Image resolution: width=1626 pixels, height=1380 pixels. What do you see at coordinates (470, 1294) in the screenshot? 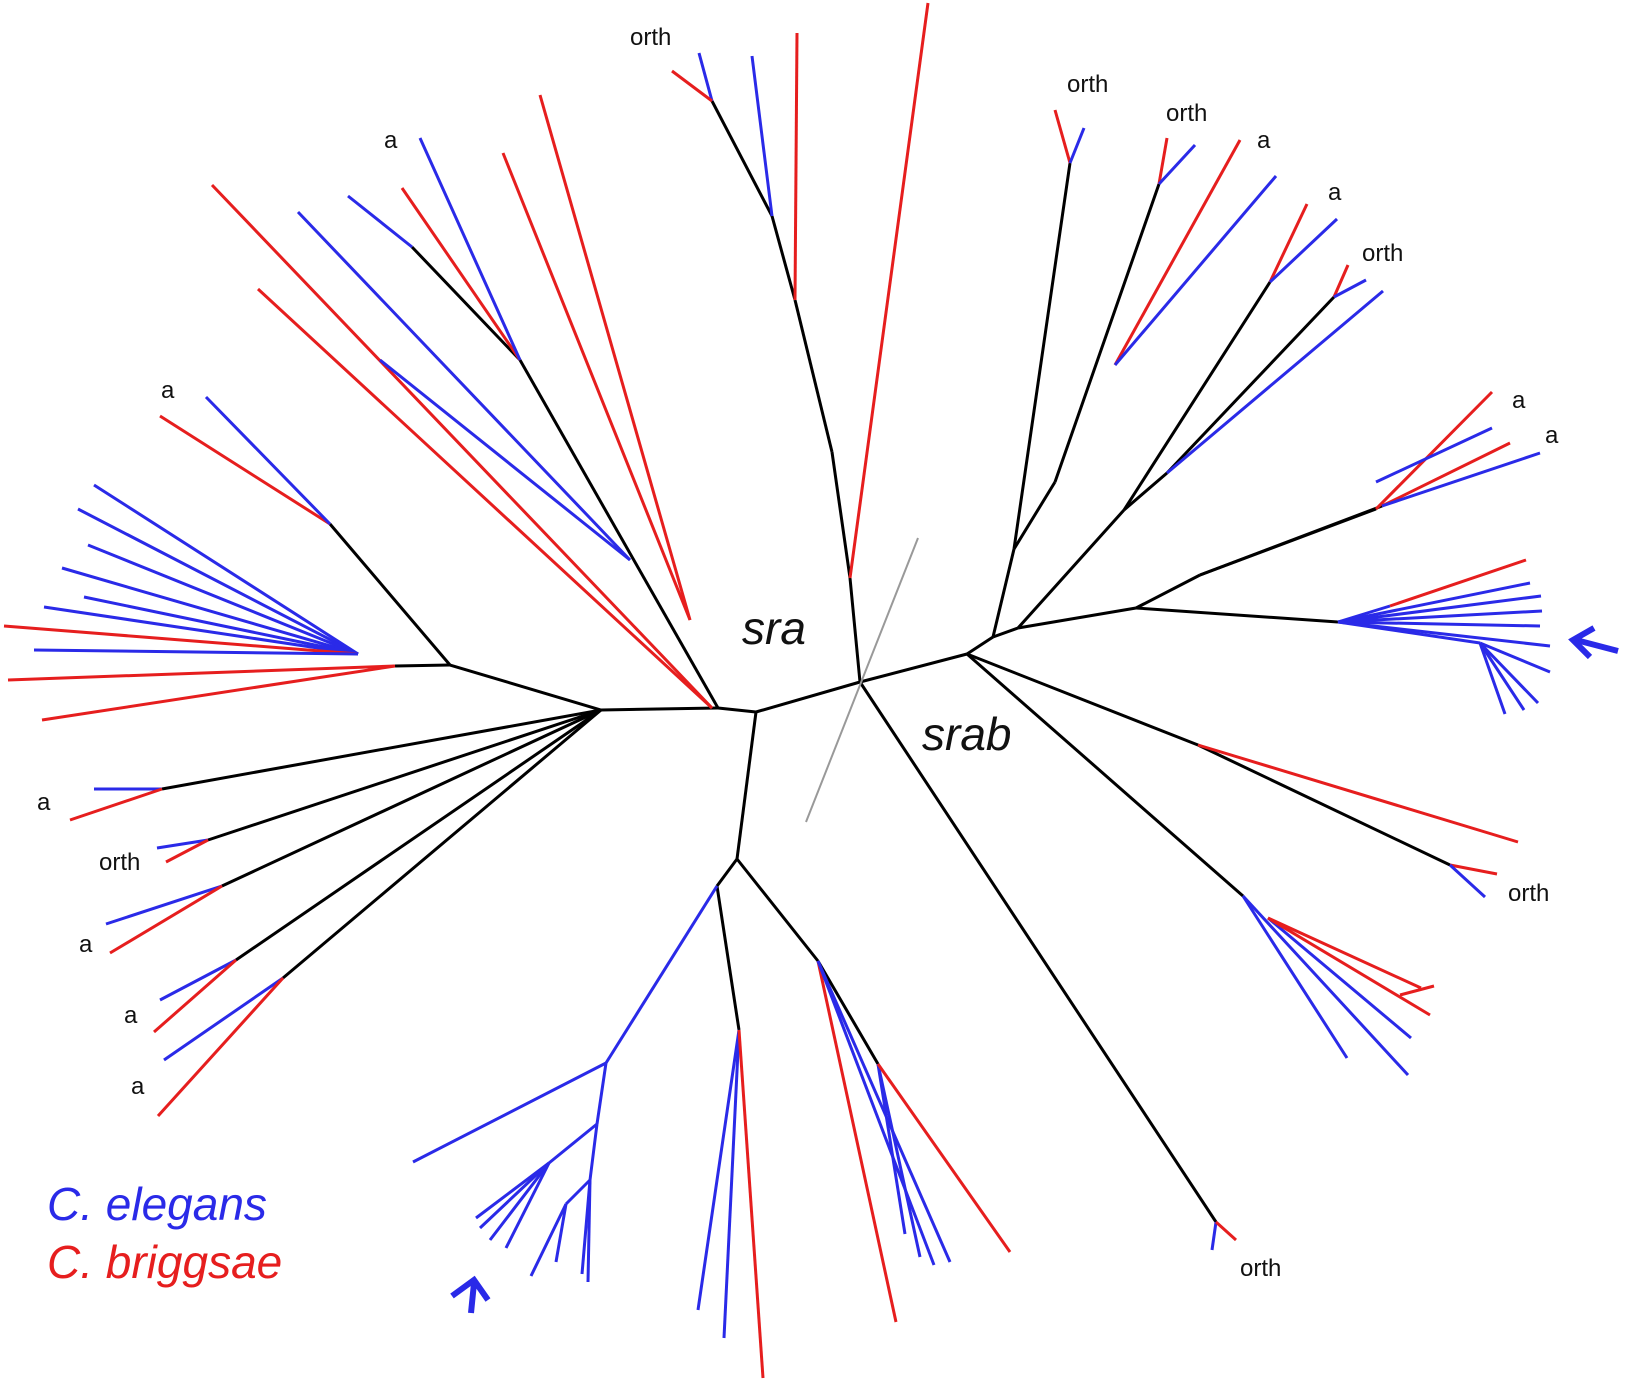
I see `arrow-bottom-cluster-icon` at bounding box center [470, 1294].